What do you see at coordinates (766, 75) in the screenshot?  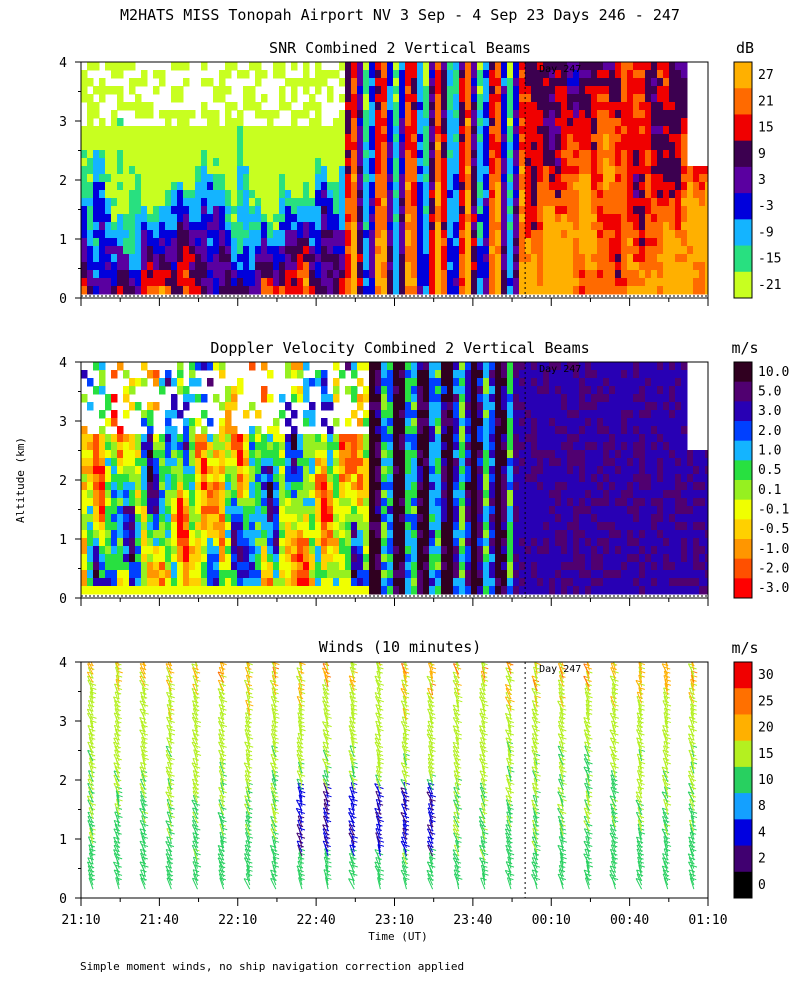 I see `colorbar-label: 27` at bounding box center [766, 75].